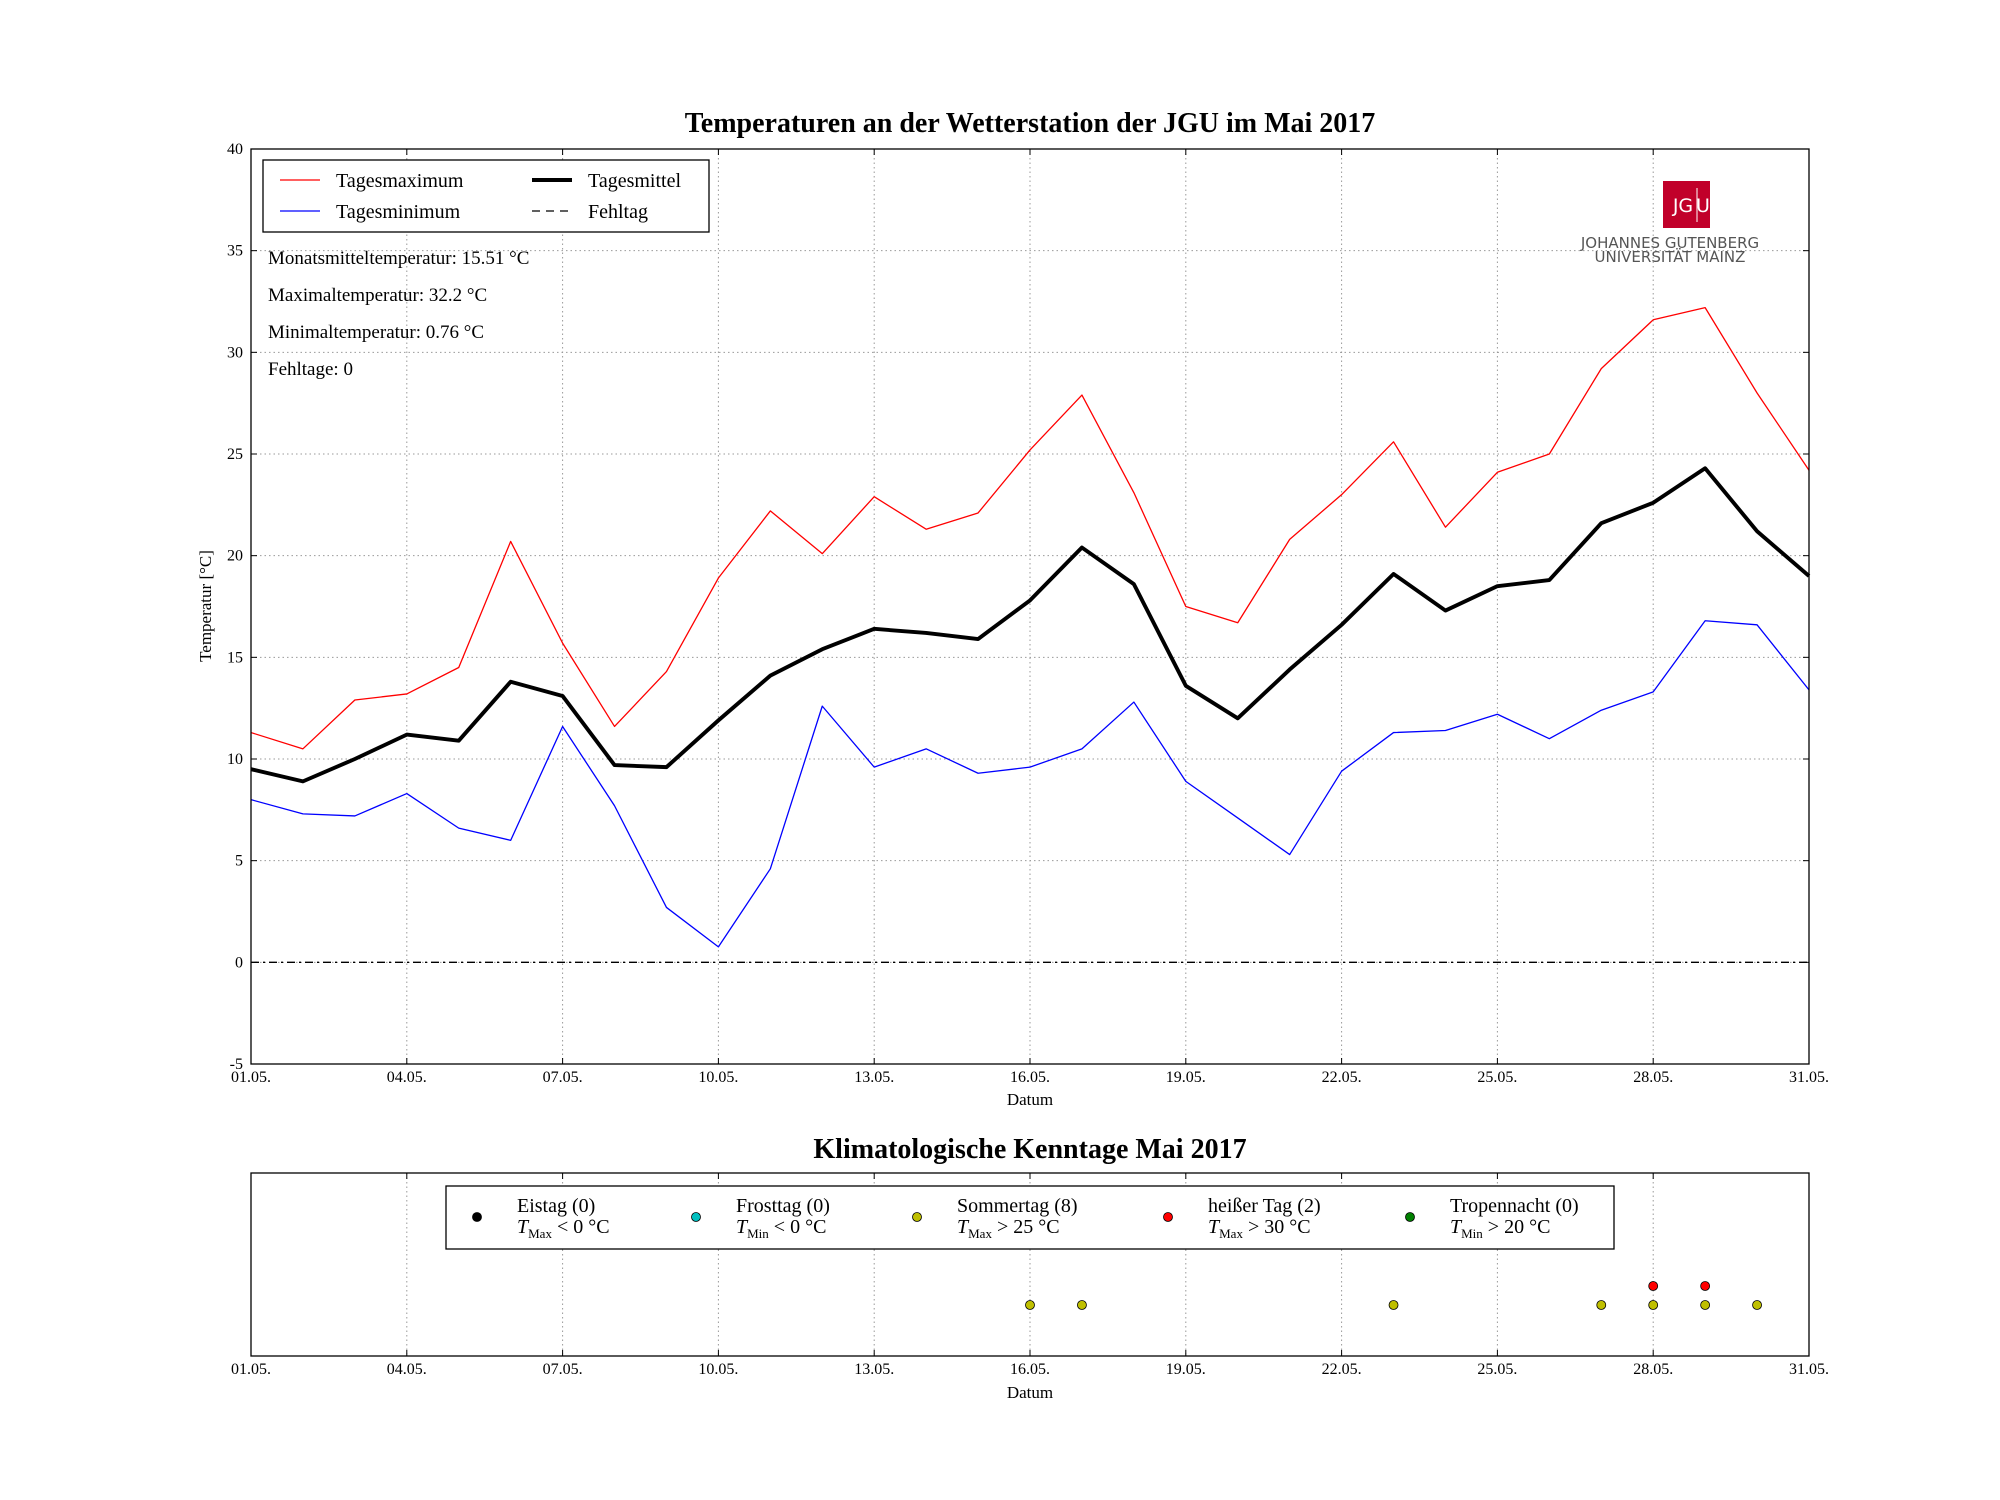 Image resolution: width=2000 pixels, height=1500 pixels. I want to click on y-tick-label: 15, so click(235, 657).